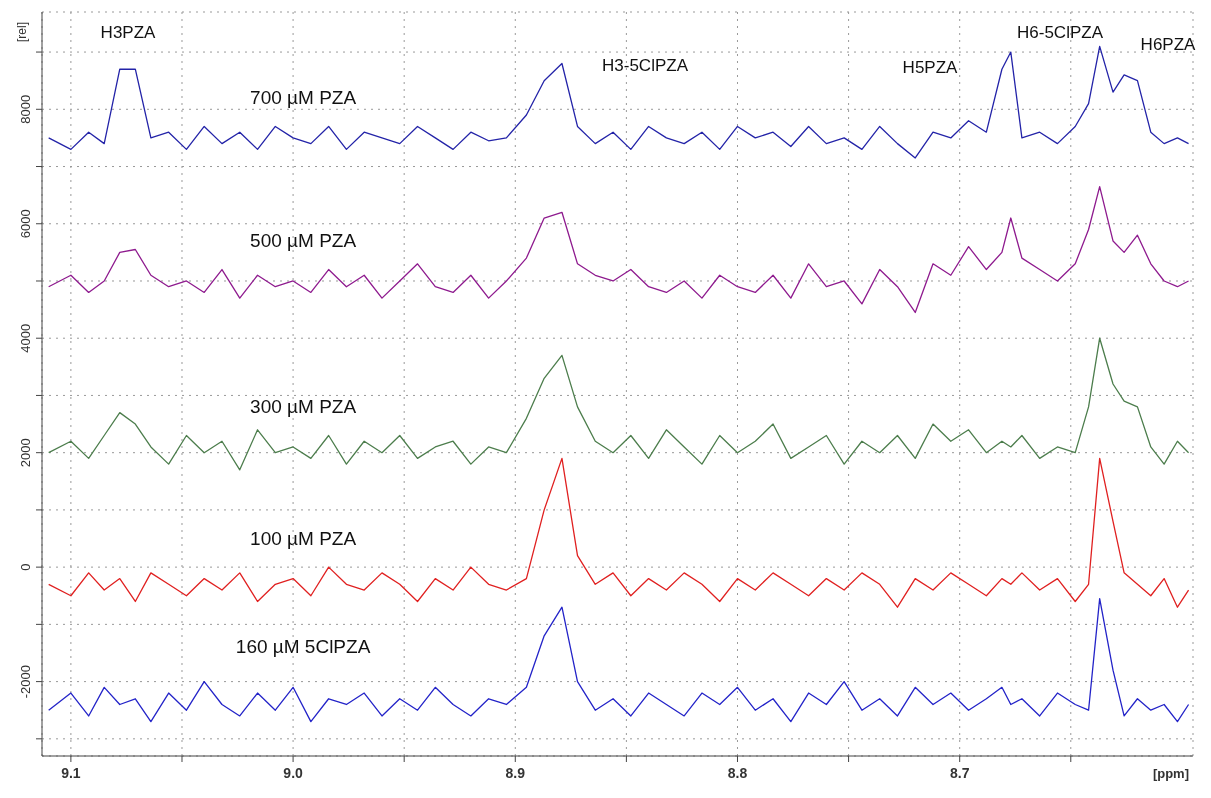  What do you see at coordinates (25, 338) in the screenshot?
I see `y-tick-label: 4000` at bounding box center [25, 338].